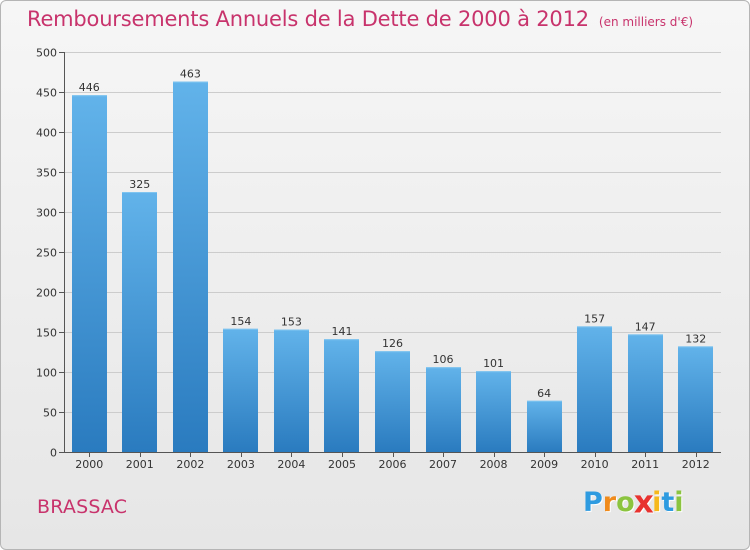 This screenshot has height=550, width=750. I want to click on x-tick-label: 2011, so click(645, 464).